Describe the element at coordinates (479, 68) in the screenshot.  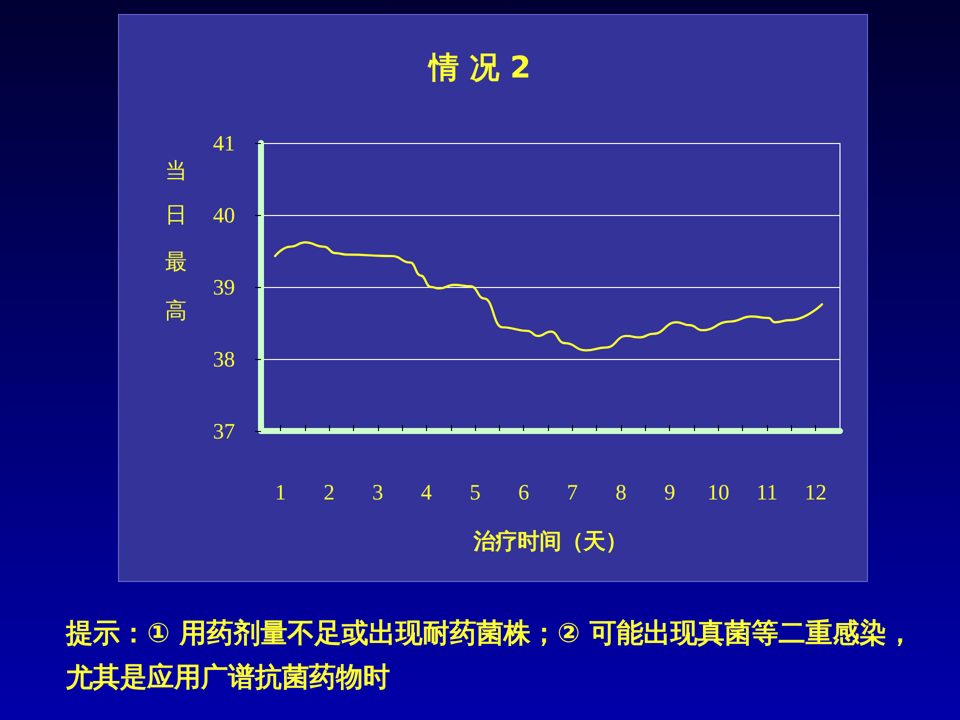
I see `chart-title: 情 况 2` at that location.